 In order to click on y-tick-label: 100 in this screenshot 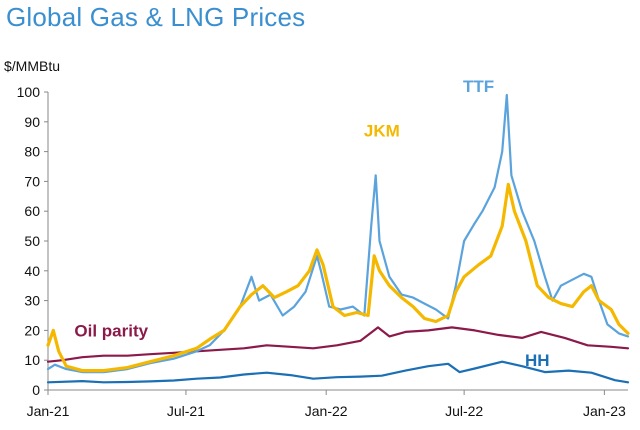, I will do `click(29, 92)`.